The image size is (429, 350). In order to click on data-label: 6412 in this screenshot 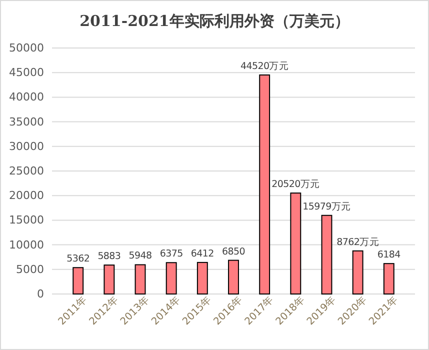, I will do `click(202, 254)`.